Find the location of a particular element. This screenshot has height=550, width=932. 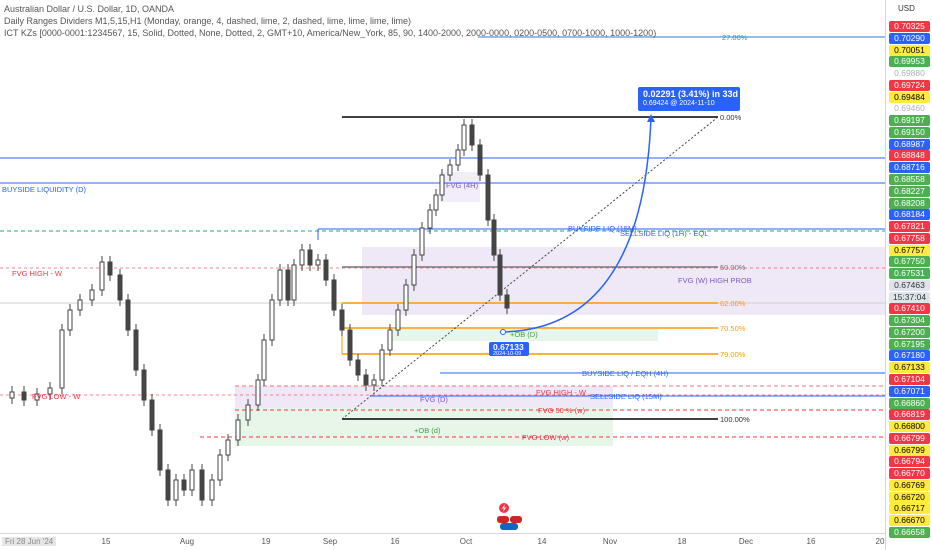

price-badge: 0.67758 is located at coordinates (909, 238).